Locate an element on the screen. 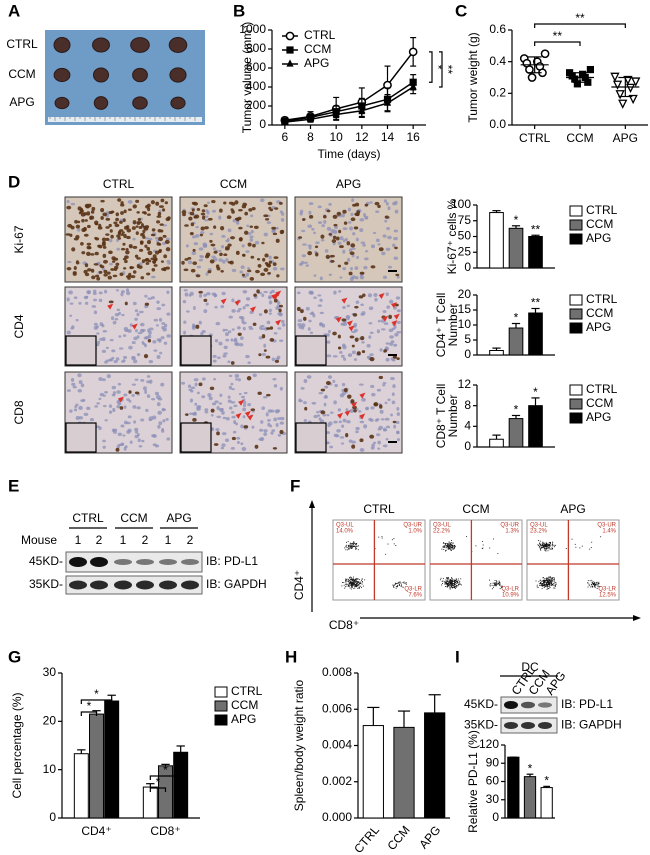  group-label: DC is located at coordinates (530, 667).